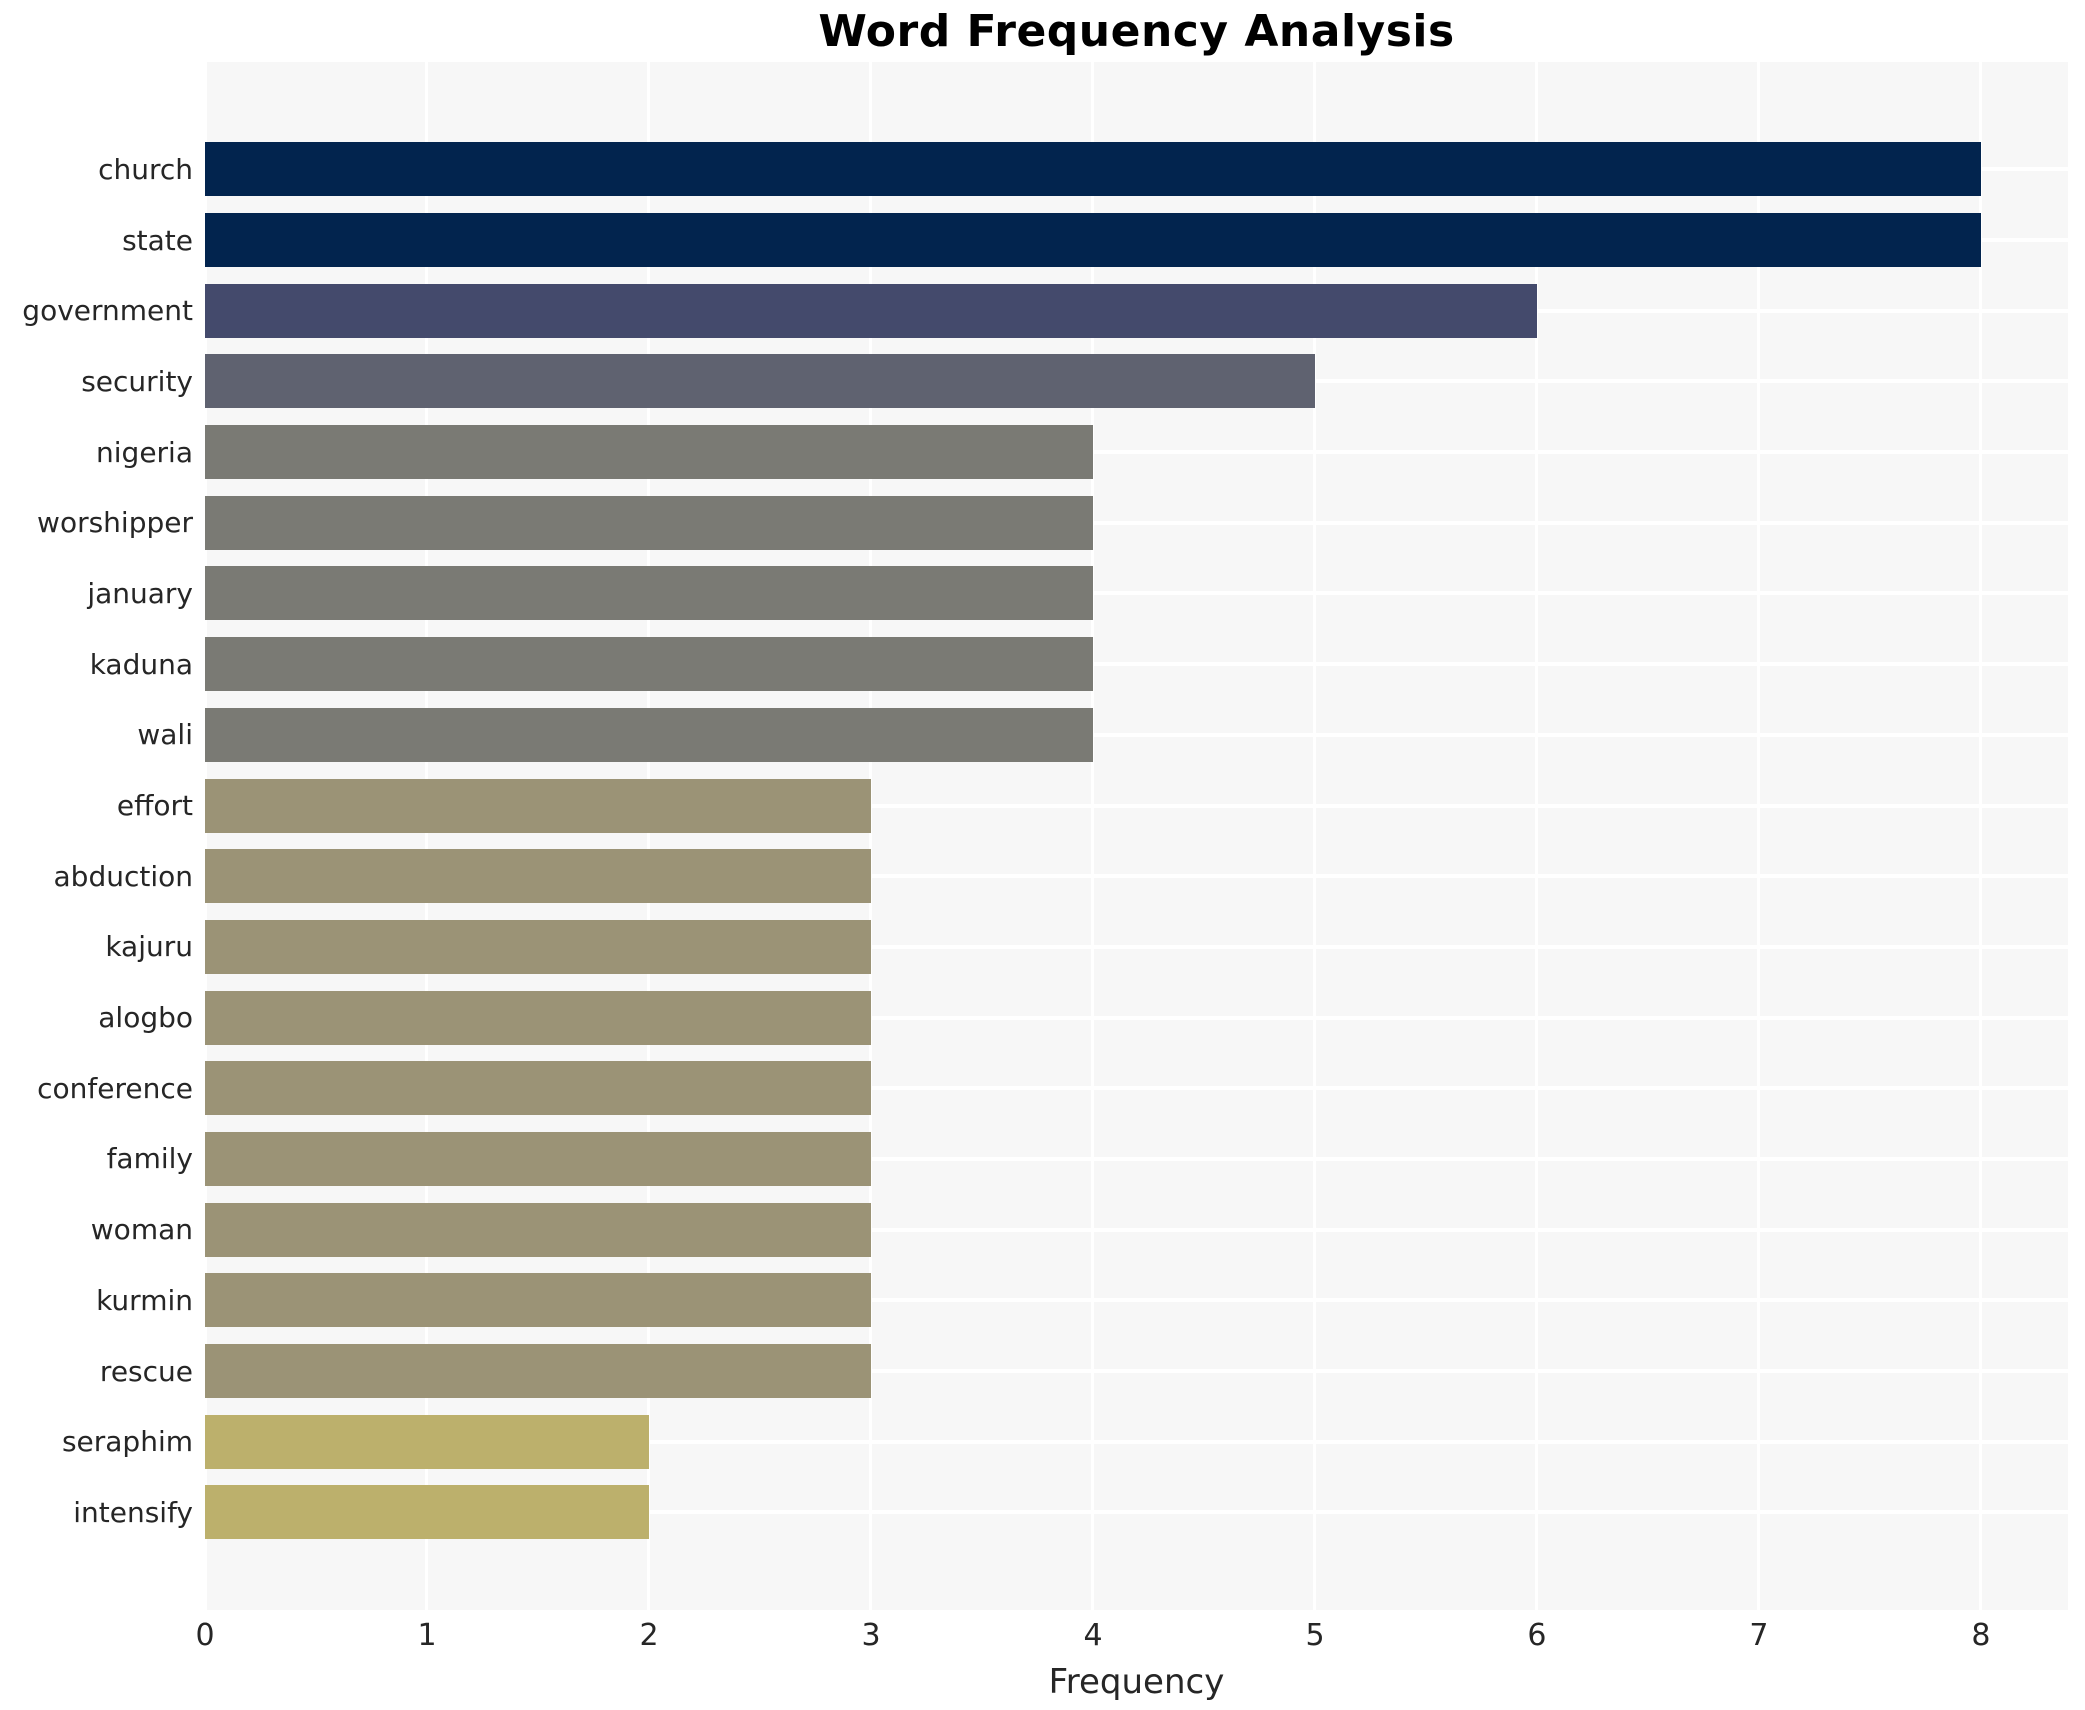  I want to click on y-tick-label: worshipper, so click(115, 523).